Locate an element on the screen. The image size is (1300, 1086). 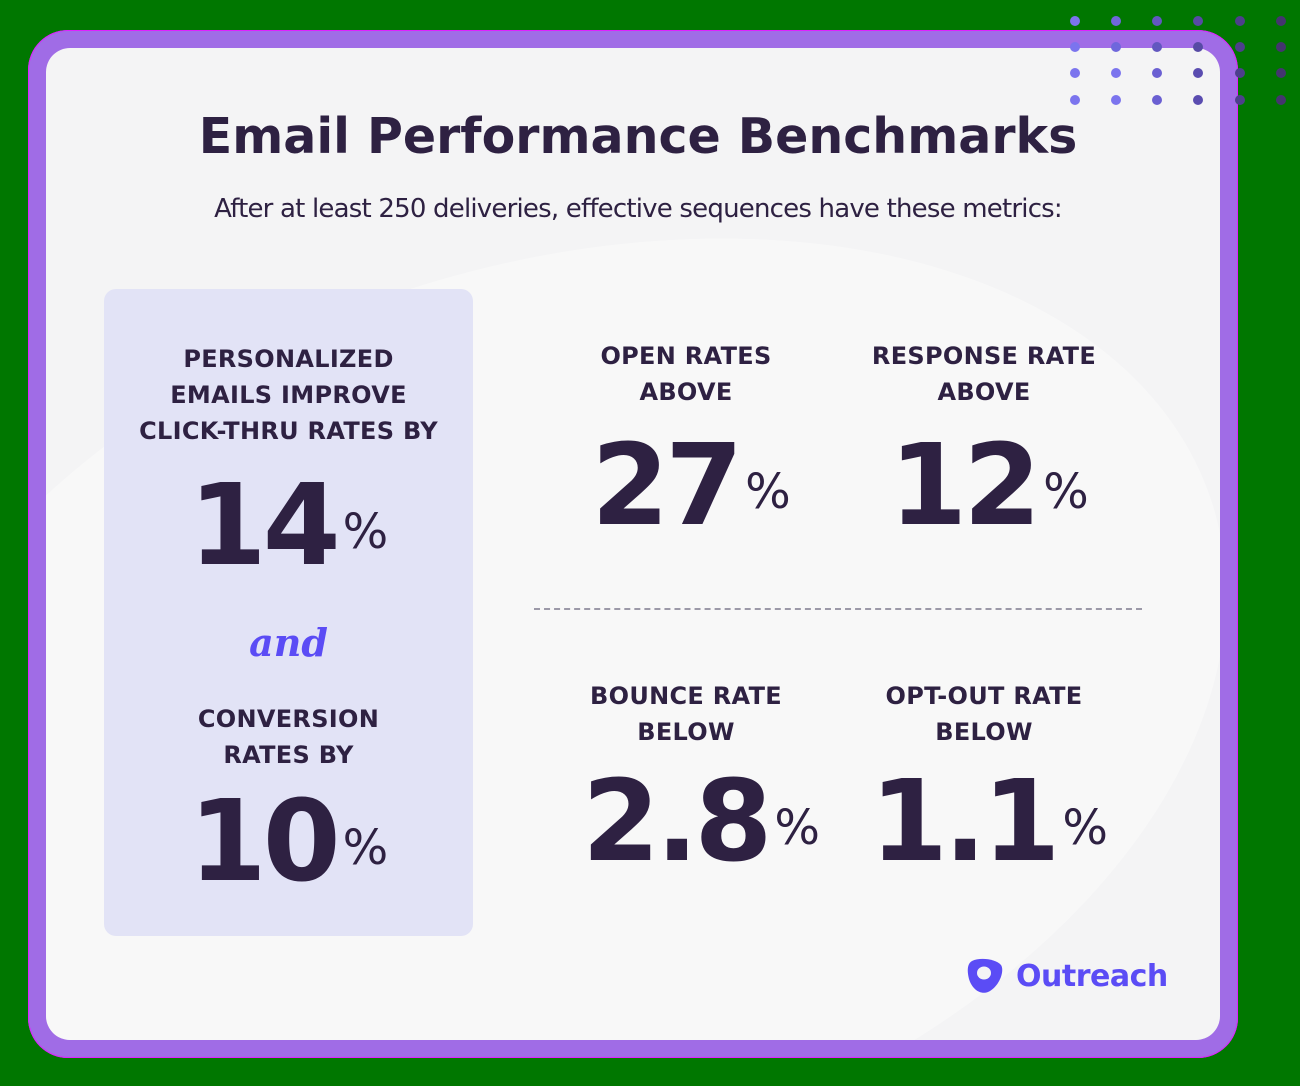
opt-out-rate-label: OPT-OUT RATE BELOW is located at coordinates (984, 714).